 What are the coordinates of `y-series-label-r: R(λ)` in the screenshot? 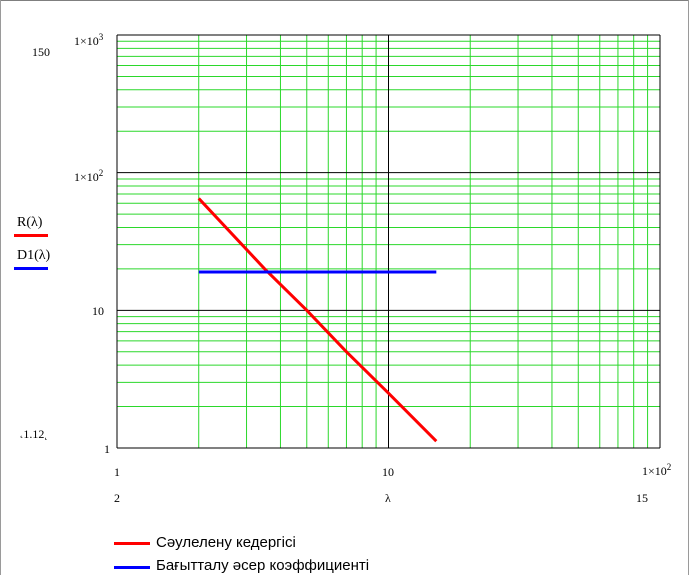 It's located at (30, 222).